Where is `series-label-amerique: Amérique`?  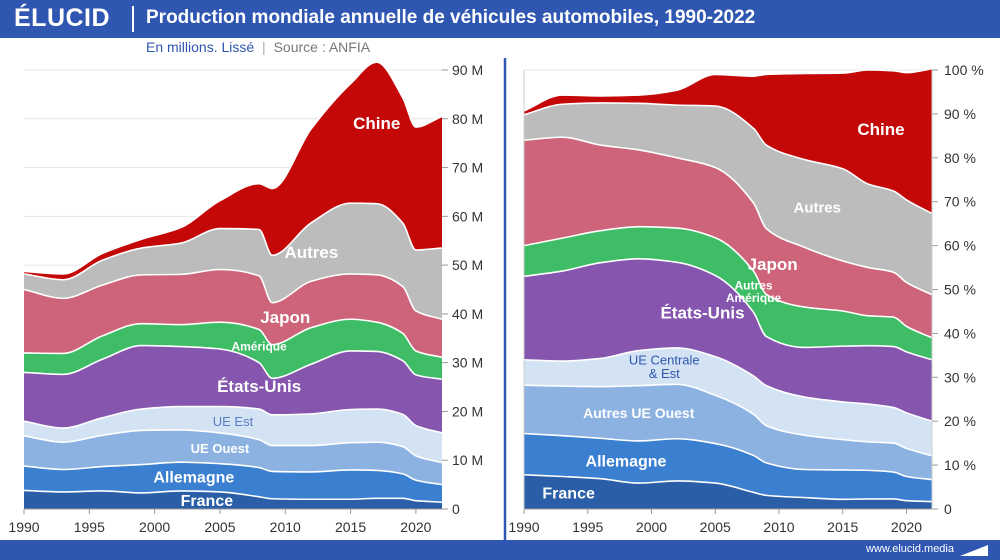 series-label-amerique: Amérique is located at coordinates (259, 346).